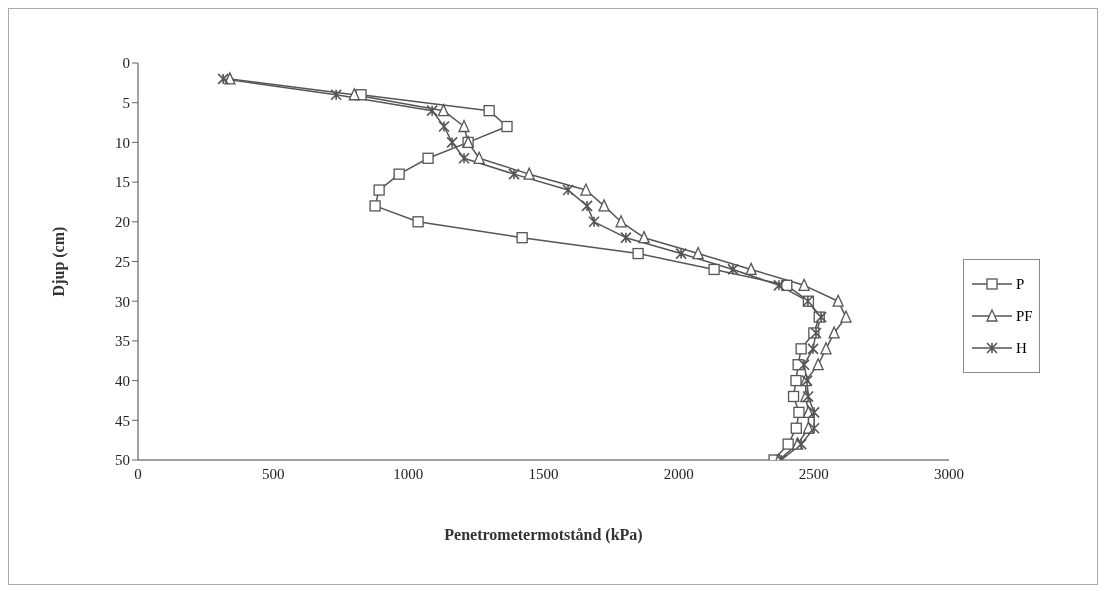  I want to click on y-tick-label: 40, so click(122, 380).